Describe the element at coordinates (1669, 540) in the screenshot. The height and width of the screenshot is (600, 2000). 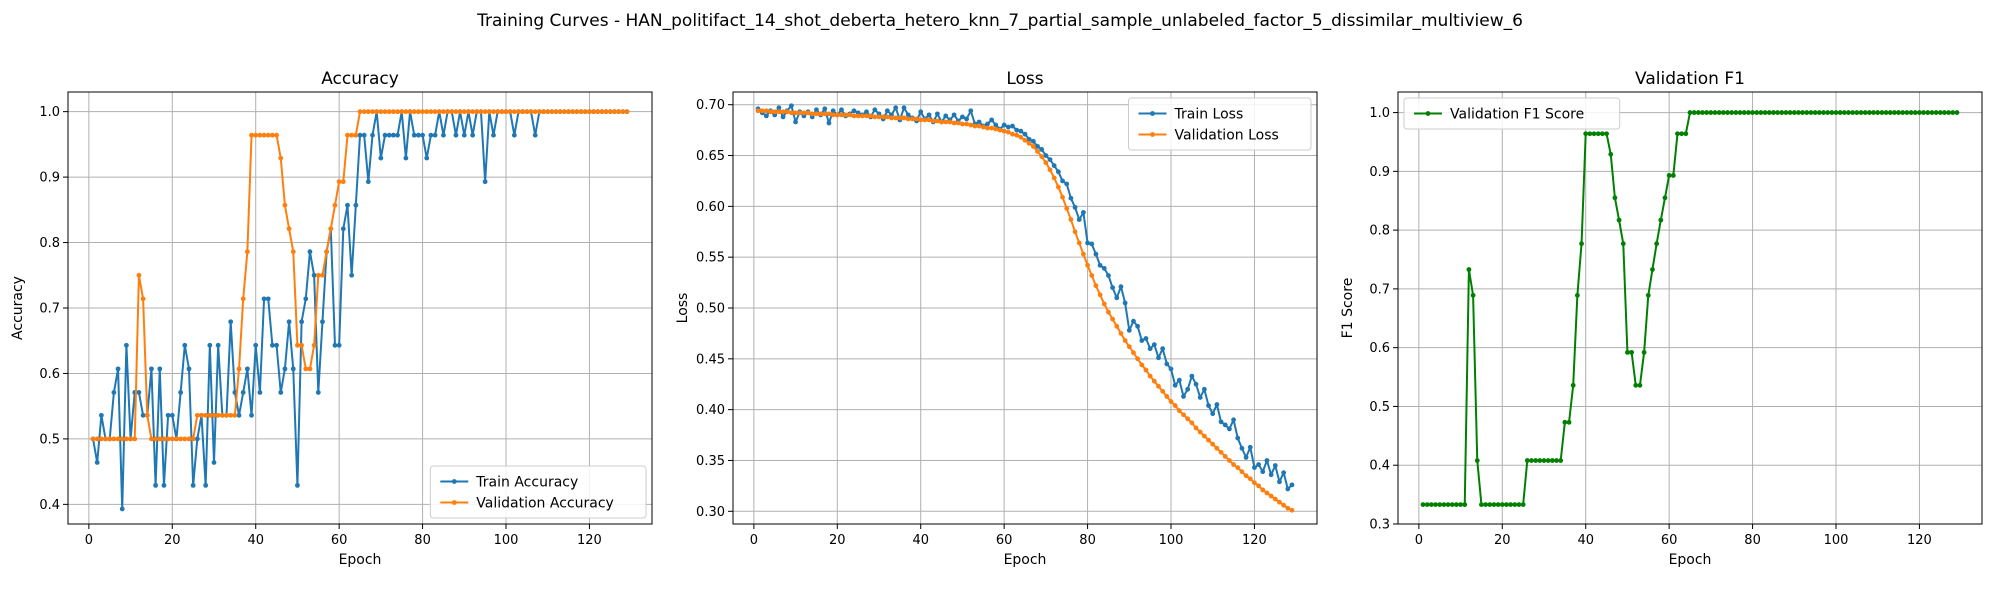
I see `validation-f1-x-tick-label: 60` at that location.